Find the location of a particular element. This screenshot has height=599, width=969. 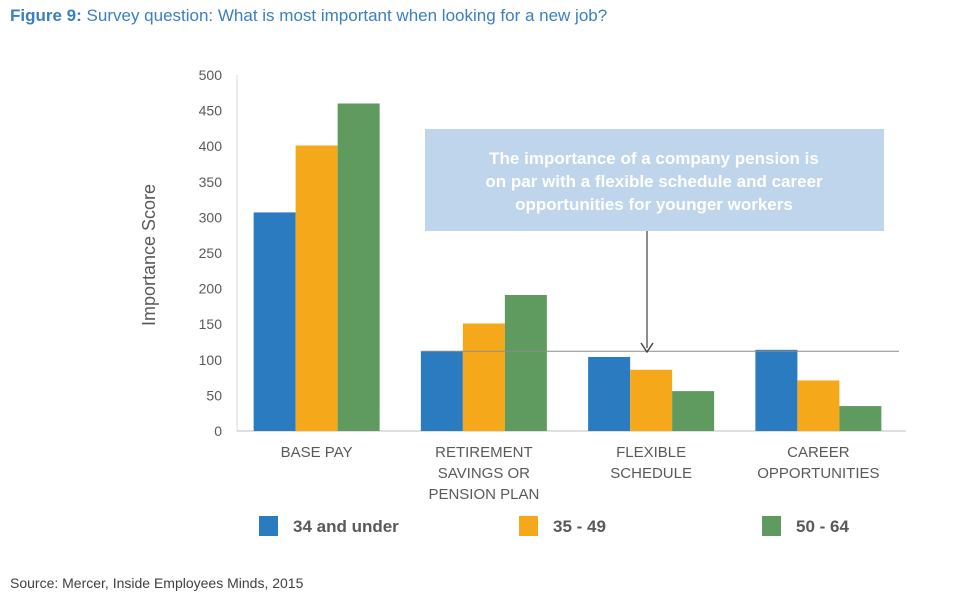

y-tick-label: 0 is located at coordinates (218, 431).